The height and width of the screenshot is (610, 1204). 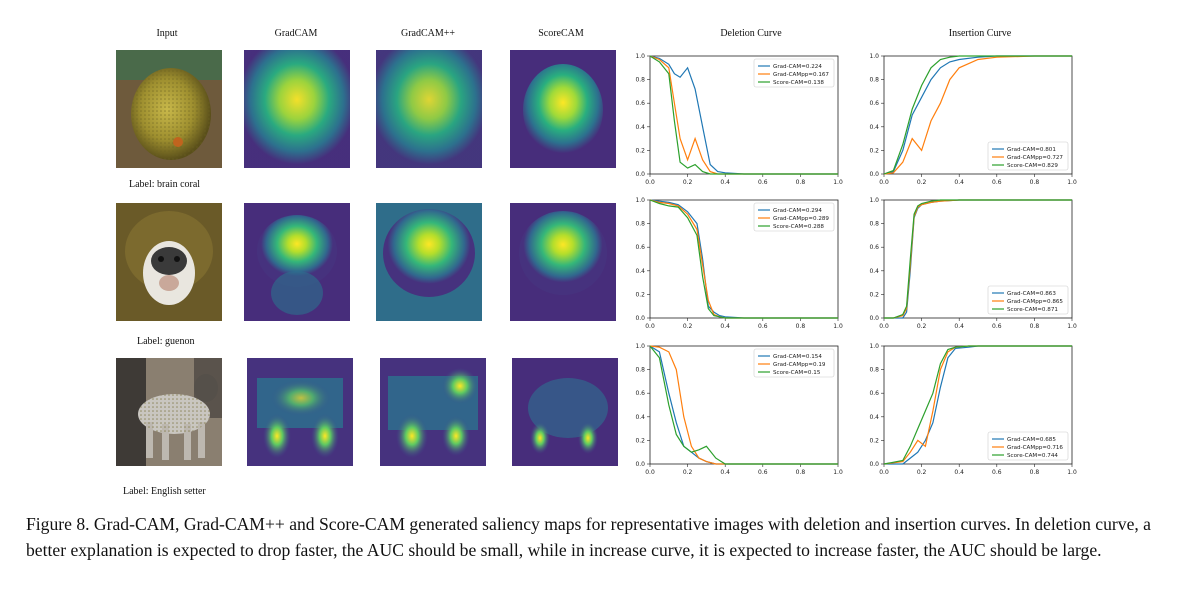 What do you see at coordinates (1031, 440) in the screenshot?
I see `legend-entry: Grad-CAM=0.685` at bounding box center [1031, 440].